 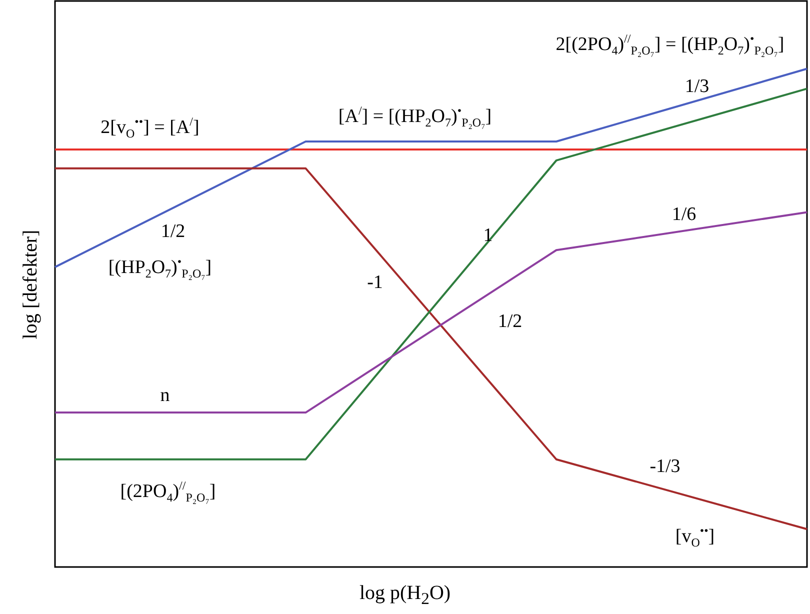 What do you see at coordinates (165, 396) in the screenshot?
I see `annotation: n` at bounding box center [165, 396].